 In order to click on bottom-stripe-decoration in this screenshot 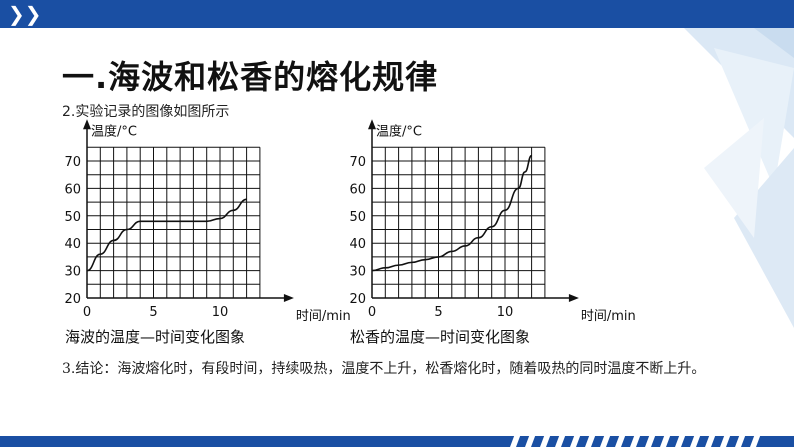, I will do `click(636, 439)`.